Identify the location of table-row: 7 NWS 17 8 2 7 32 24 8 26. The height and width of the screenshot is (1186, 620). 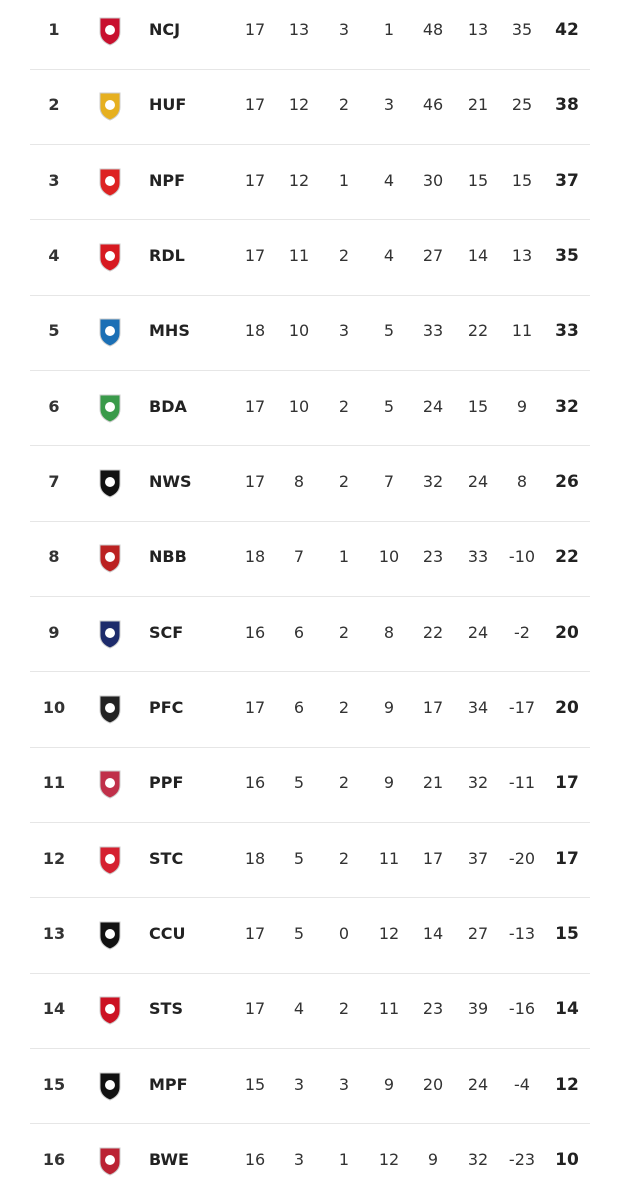
(310, 489).